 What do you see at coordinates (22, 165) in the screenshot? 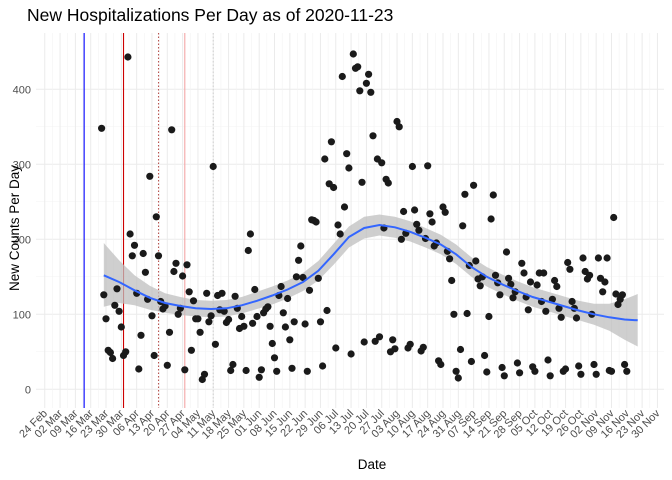
I see `y-tick-label: 300` at bounding box center [22, 165].